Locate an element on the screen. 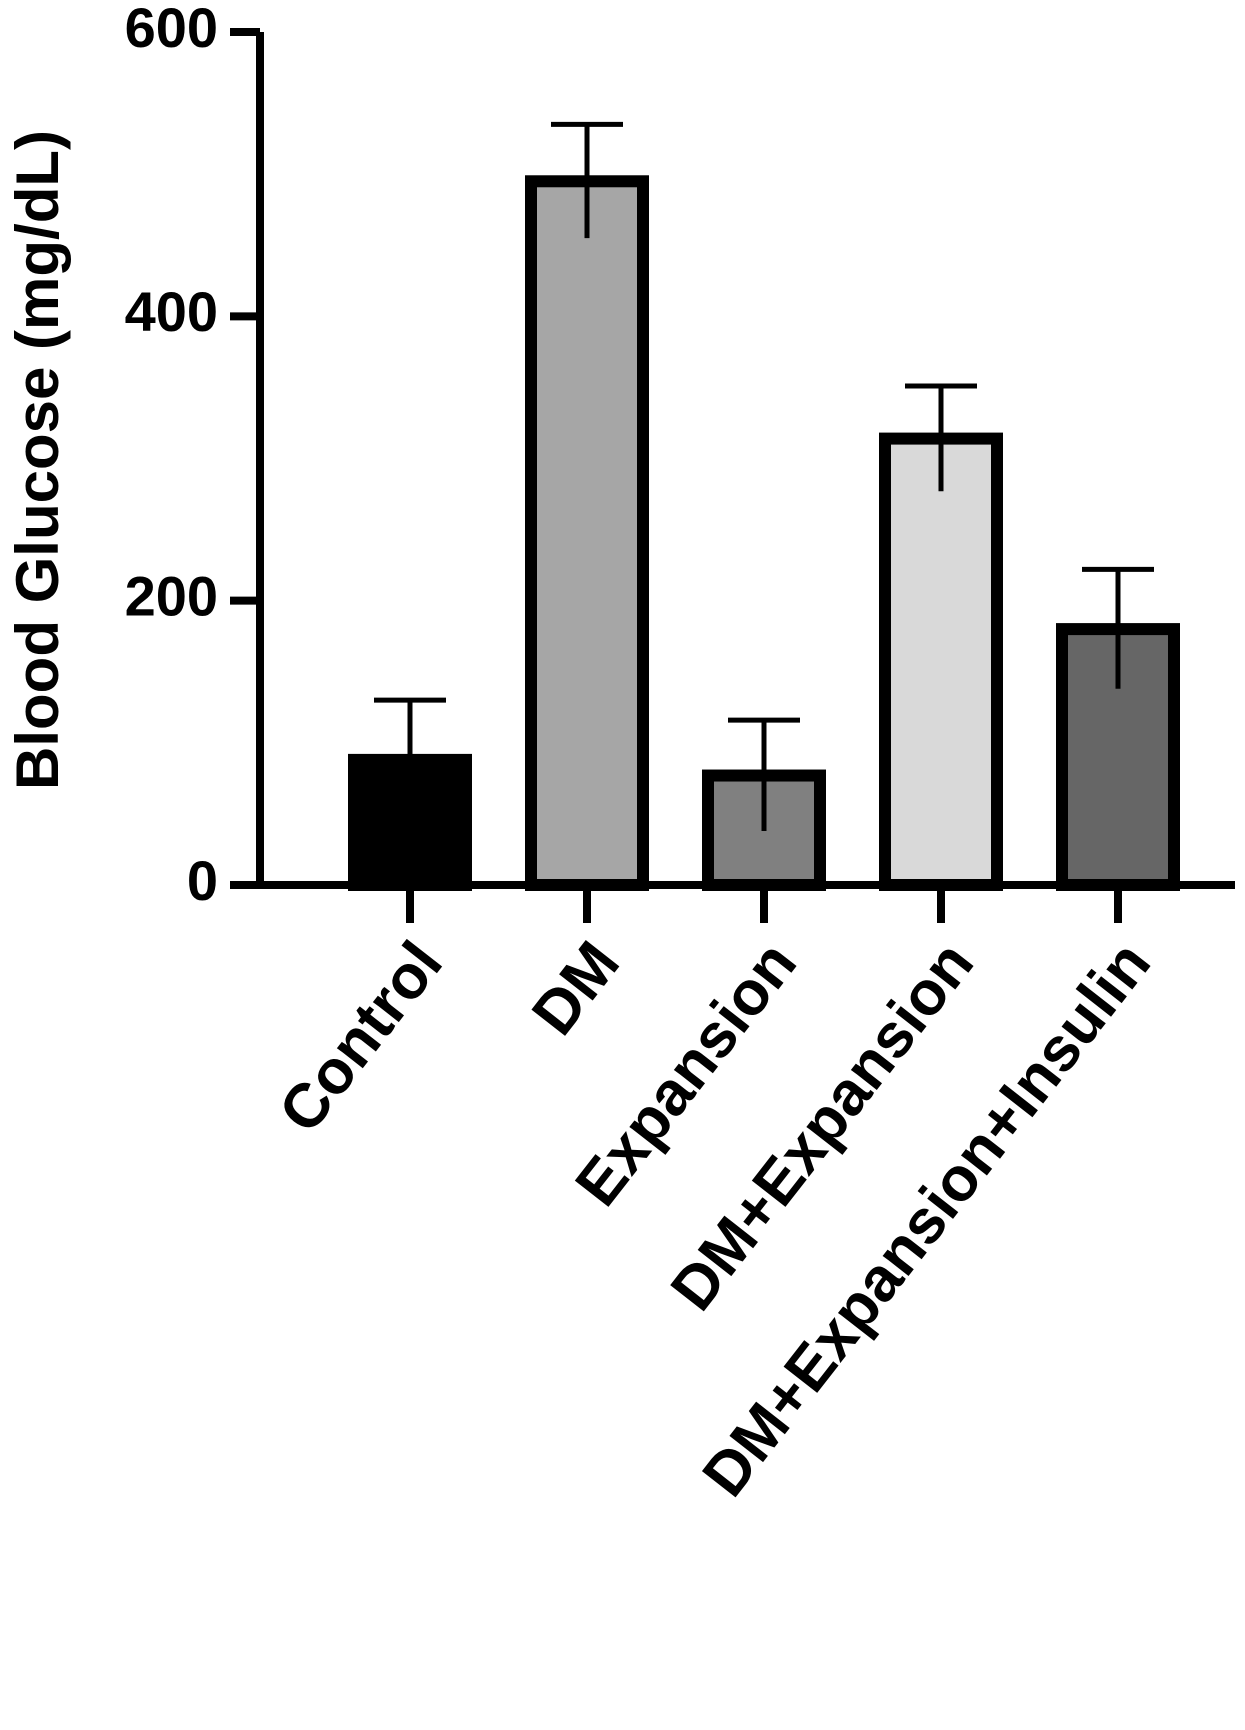  x-tick-label: Control is located at coordinates (361, 1037).